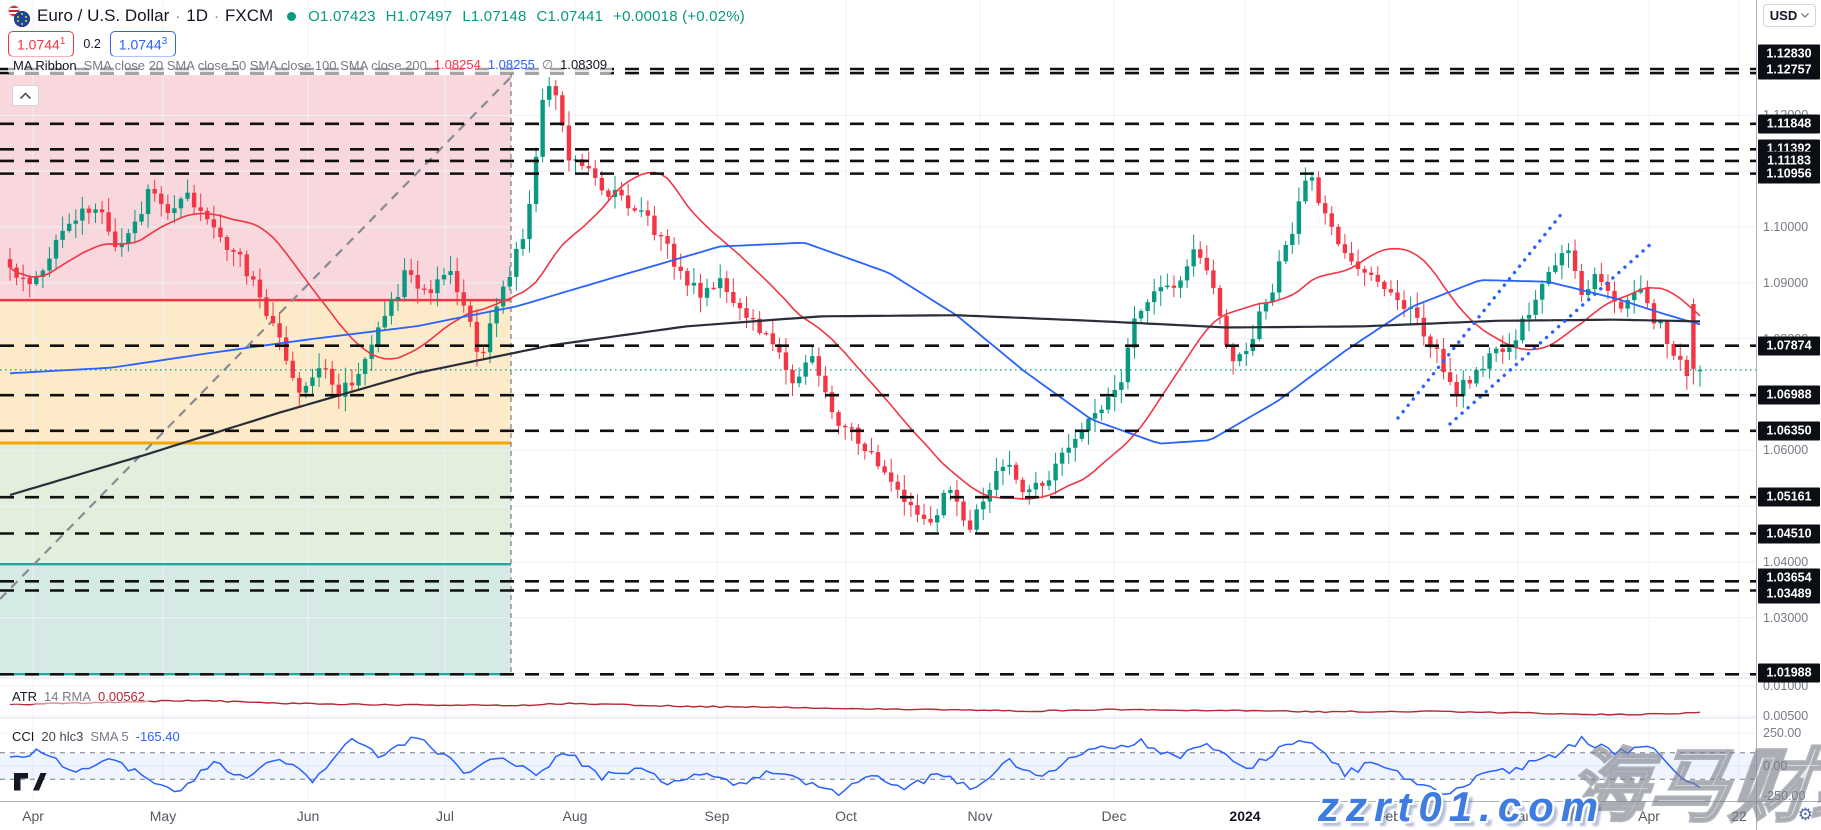  Describe the element at coordinates (1789, 431) in the screenshot. I see `price-level-label: 1.06350` at that location.